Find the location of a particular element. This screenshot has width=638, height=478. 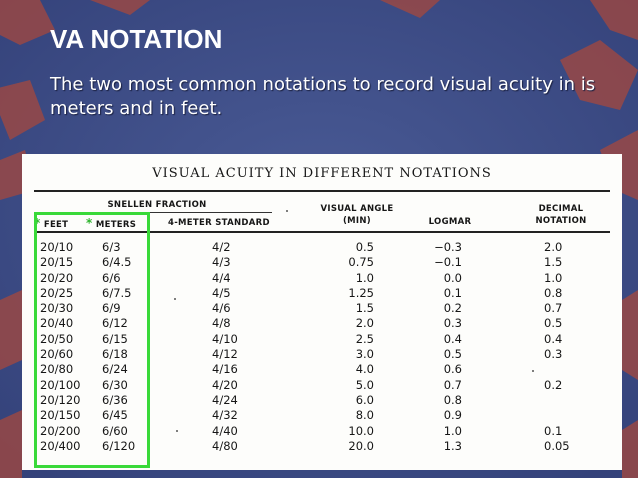

table-cell: 0.0 is located at coordinates (452, 277).